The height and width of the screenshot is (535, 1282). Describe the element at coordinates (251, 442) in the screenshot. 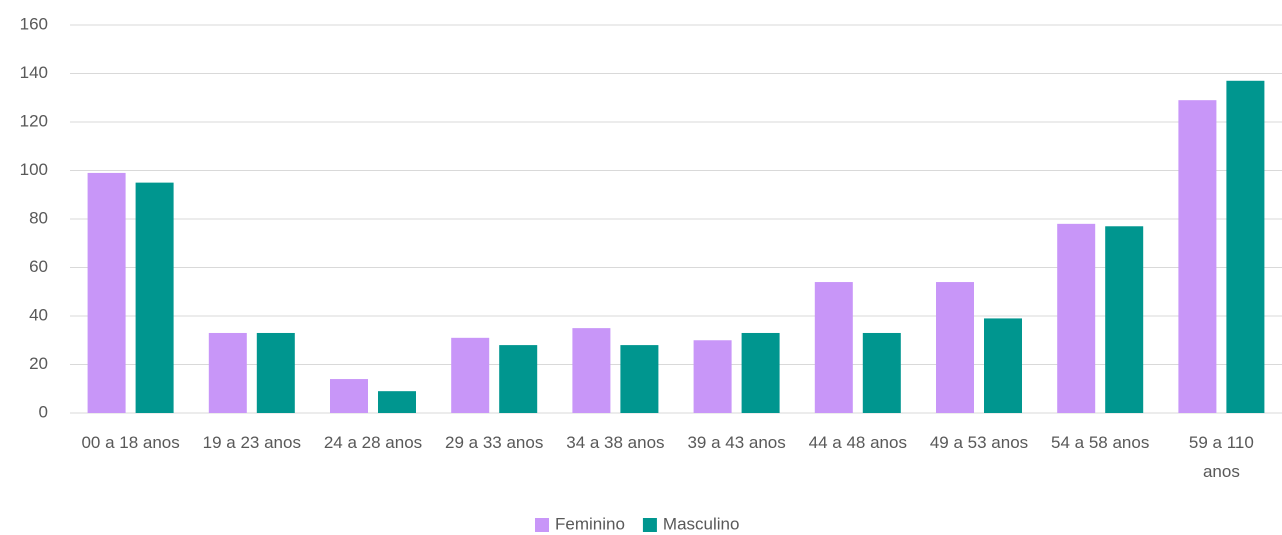

I see `x-tick-label: 19 a 23 anos` at that location.